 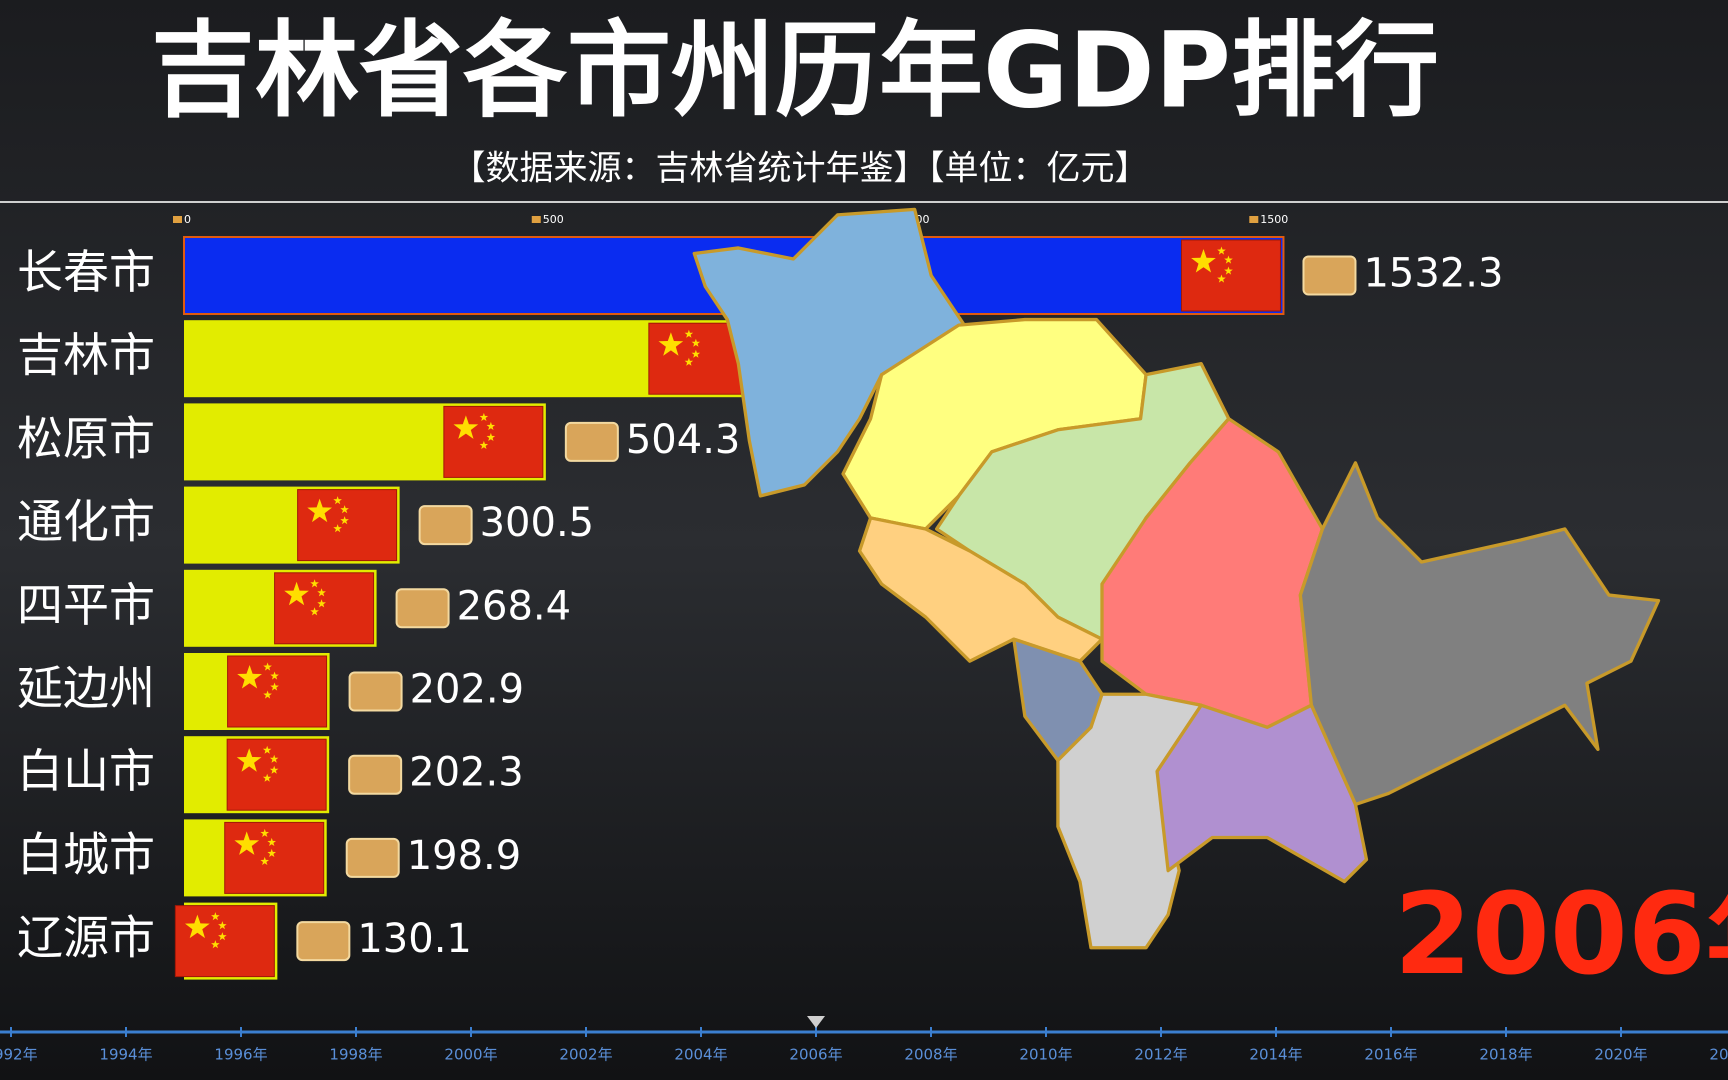 I want to click on timeline-label: 1996年, so click(x=240, y=1055).